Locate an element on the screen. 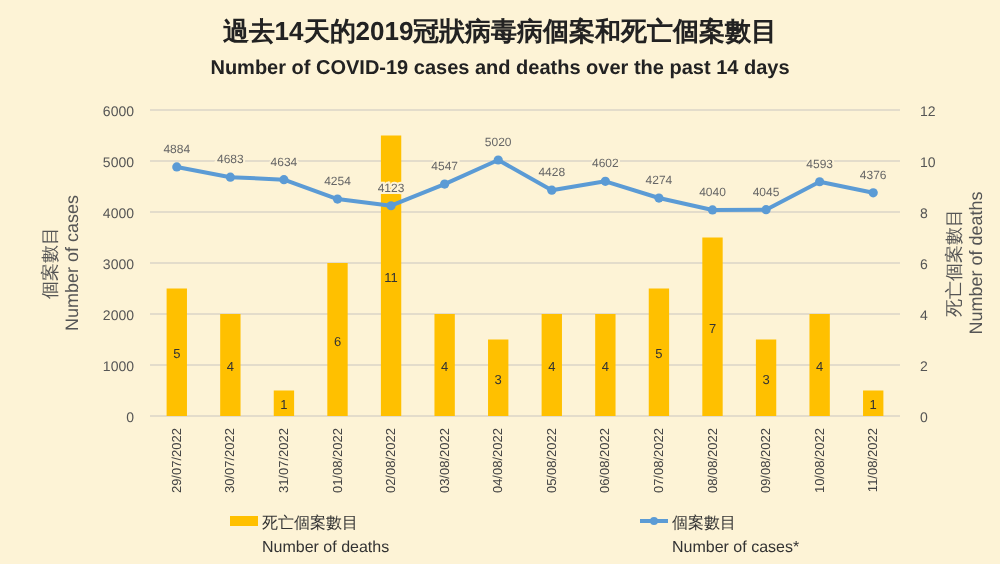 The width and height of the screenshot is (1000, 564). legend-label: 死亡個案數目 Number of deaths is located at coordinates (326, 535).